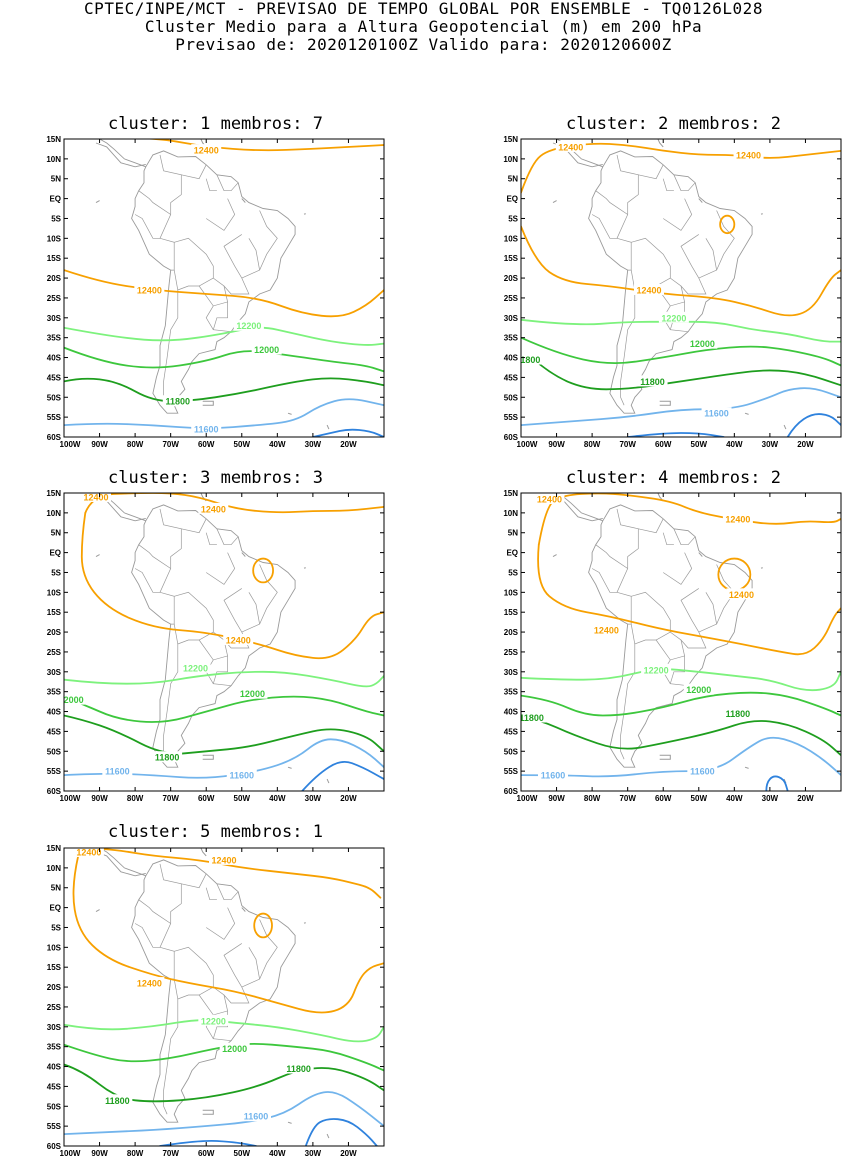  What do you see at coordinates (627, 444) in the screenshot?
I see `lon-label: 70W` at bounding box center [627, 444].